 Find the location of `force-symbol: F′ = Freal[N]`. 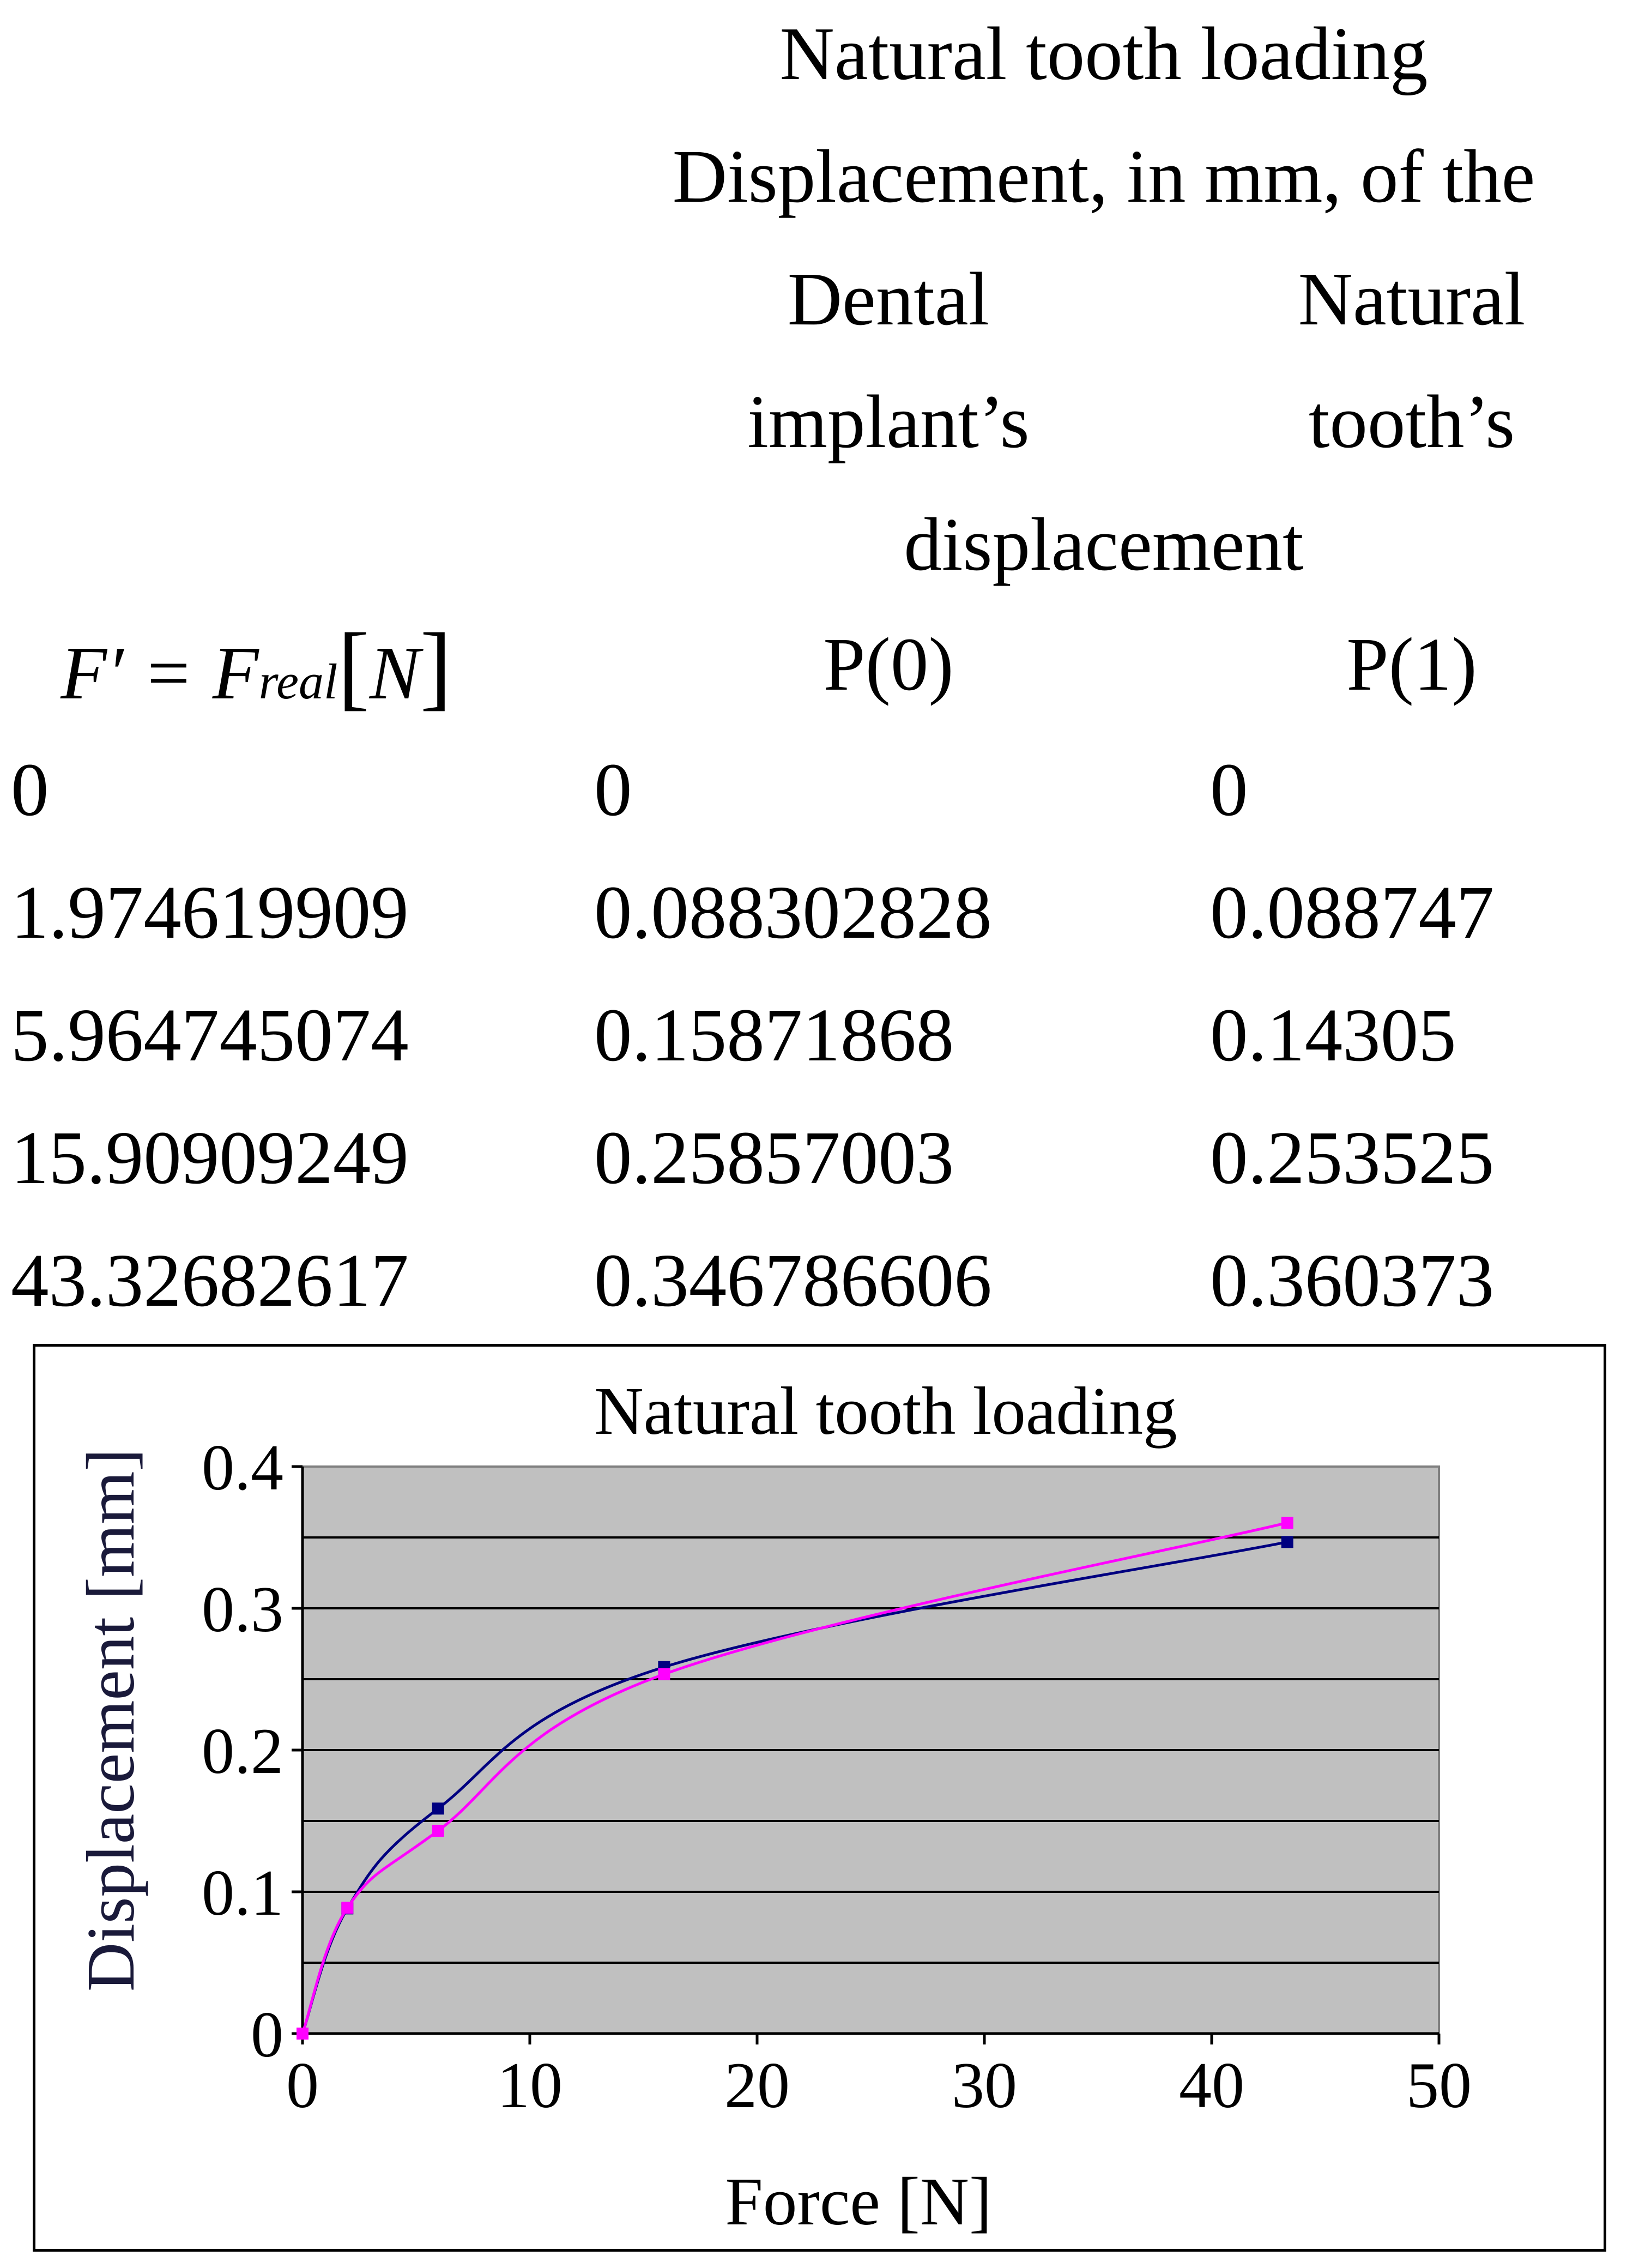

force-symbol: F′ = Freal[N] is located at coordinates (256, 666).